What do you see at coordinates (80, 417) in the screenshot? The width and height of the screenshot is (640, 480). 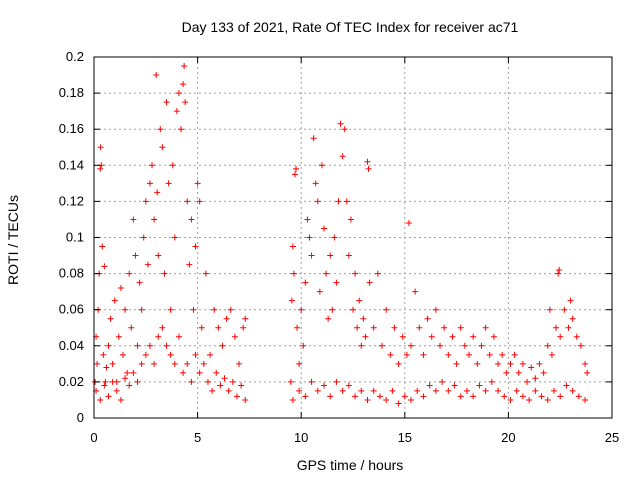 I see `y-tick-label: 0` at bounding box center [80, 417].